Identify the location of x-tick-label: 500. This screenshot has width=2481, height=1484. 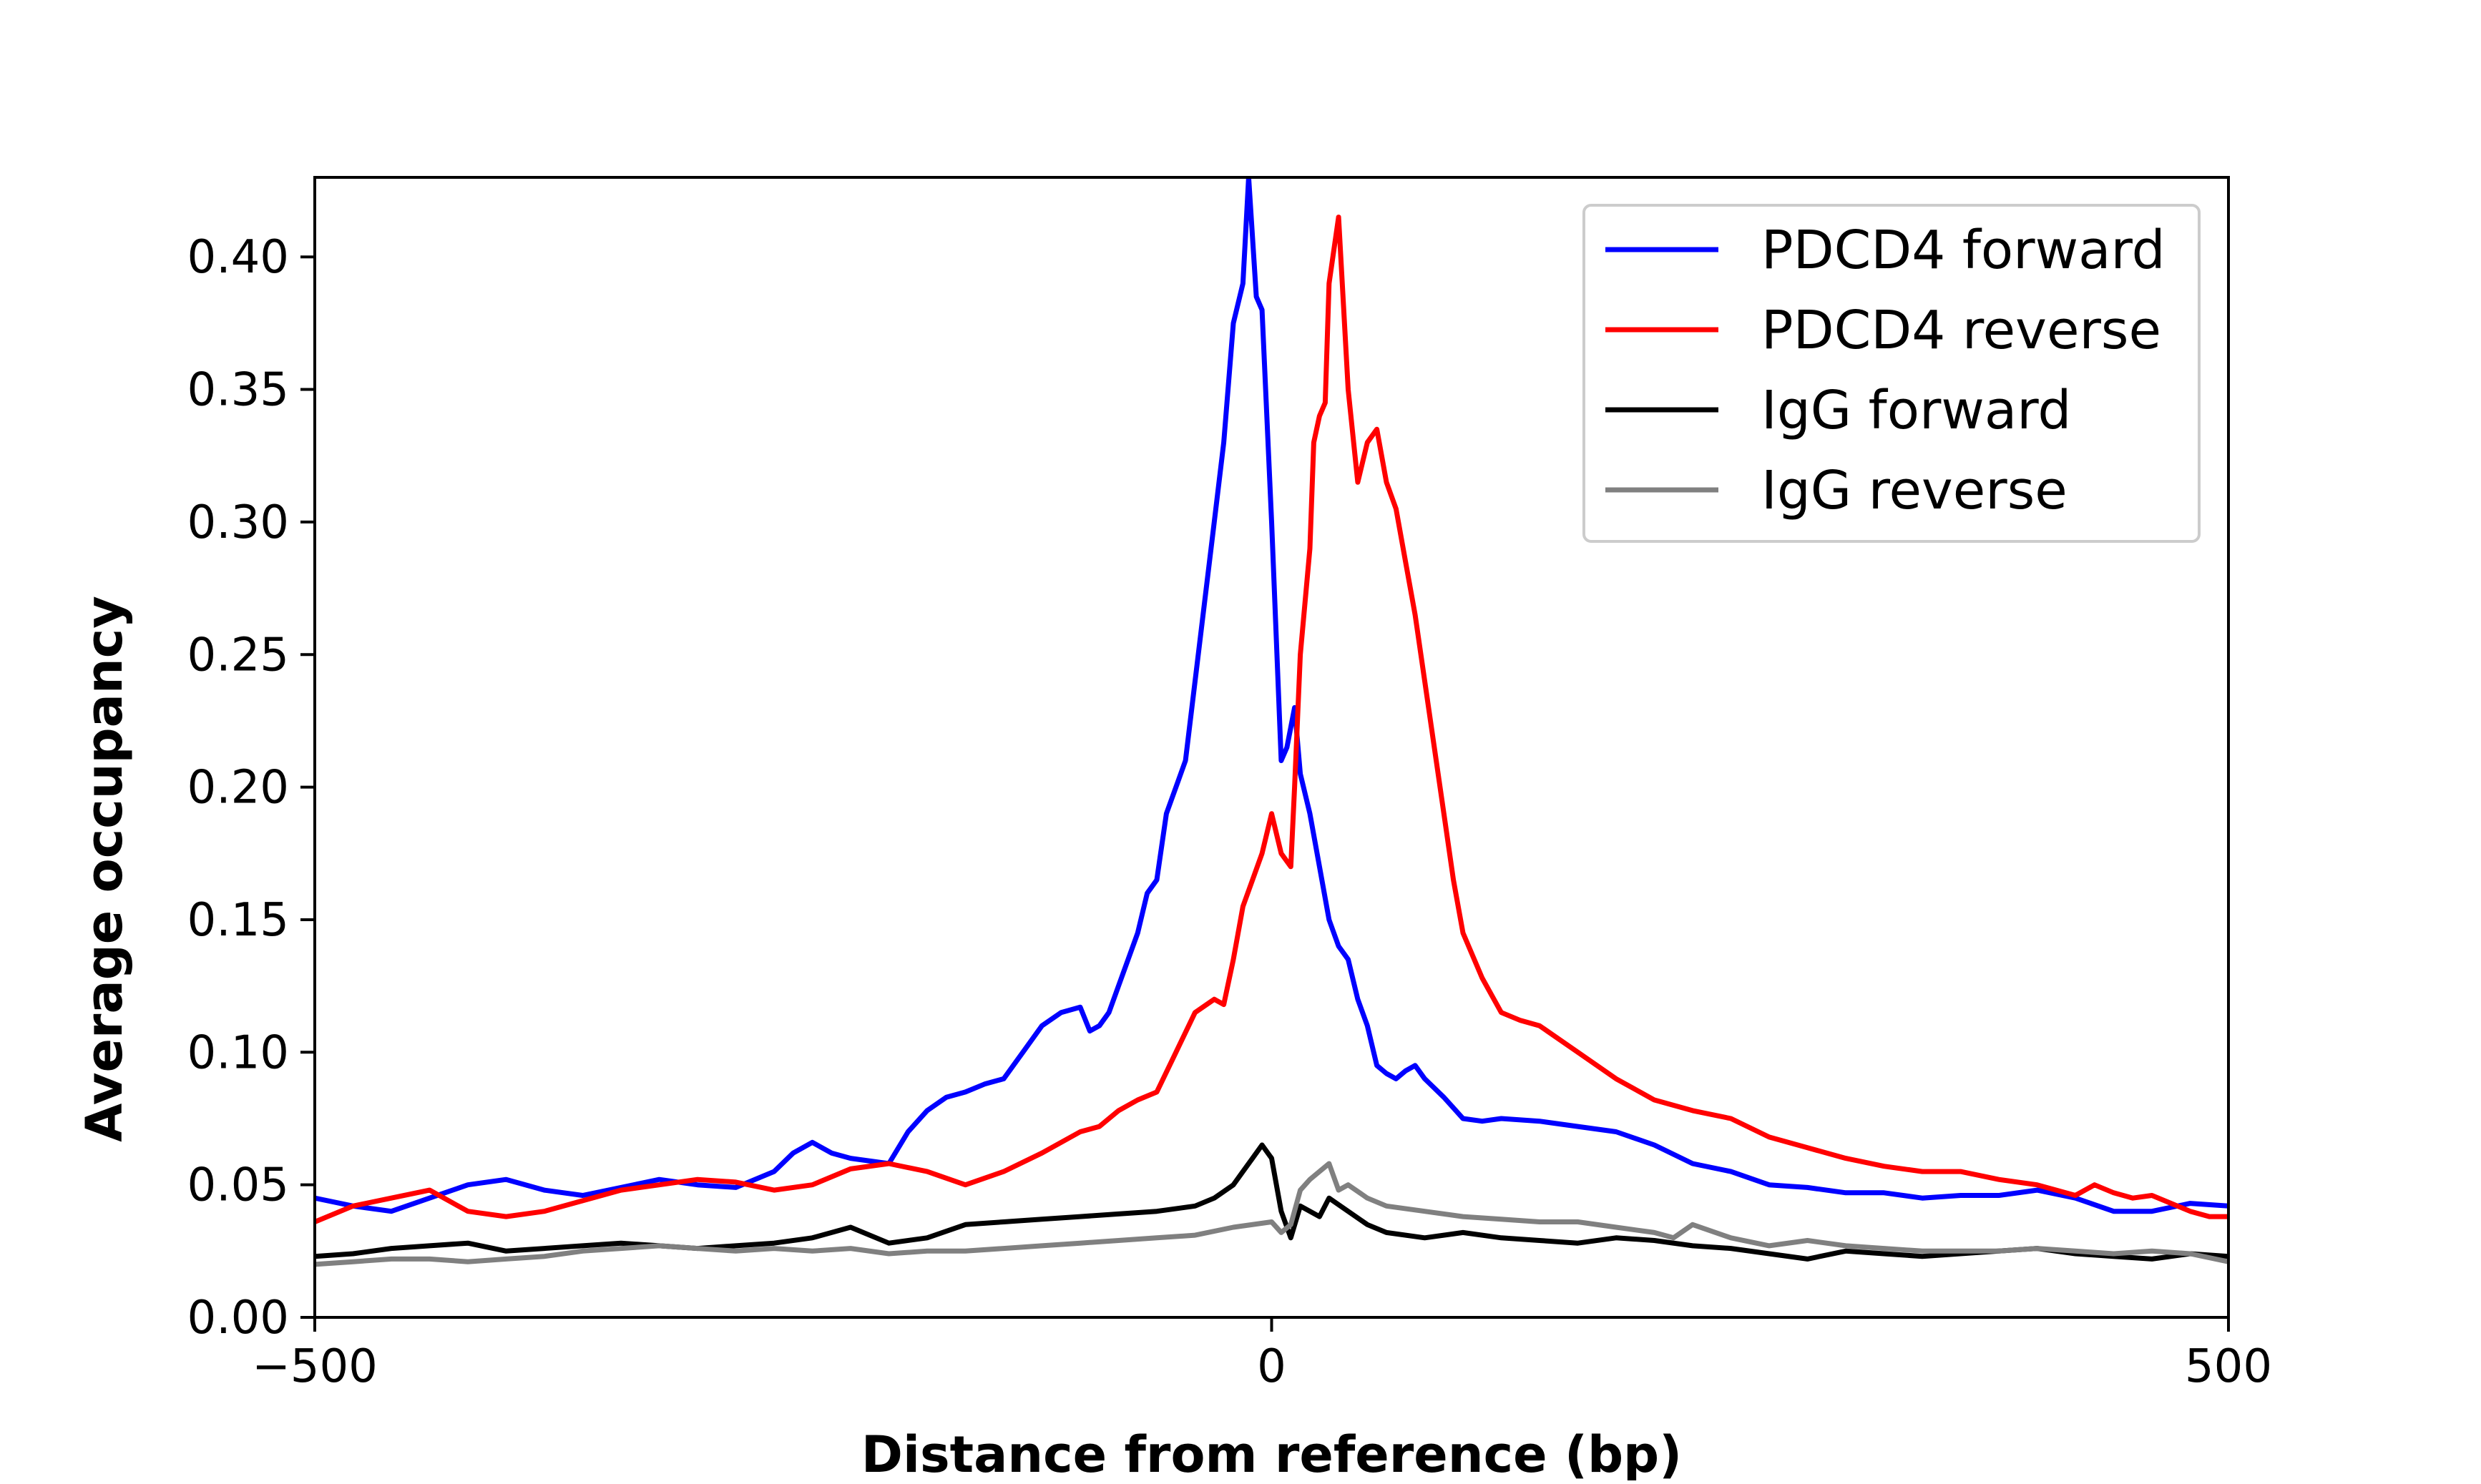
(2228, 1366).